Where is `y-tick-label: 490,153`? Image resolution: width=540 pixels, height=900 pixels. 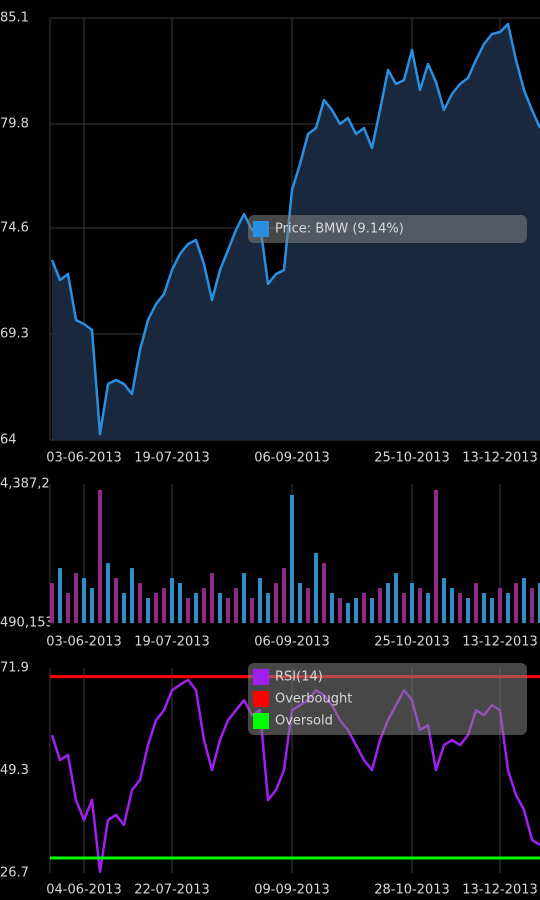
y-tick-label: 490,153 is located at coordinates (27, 623).